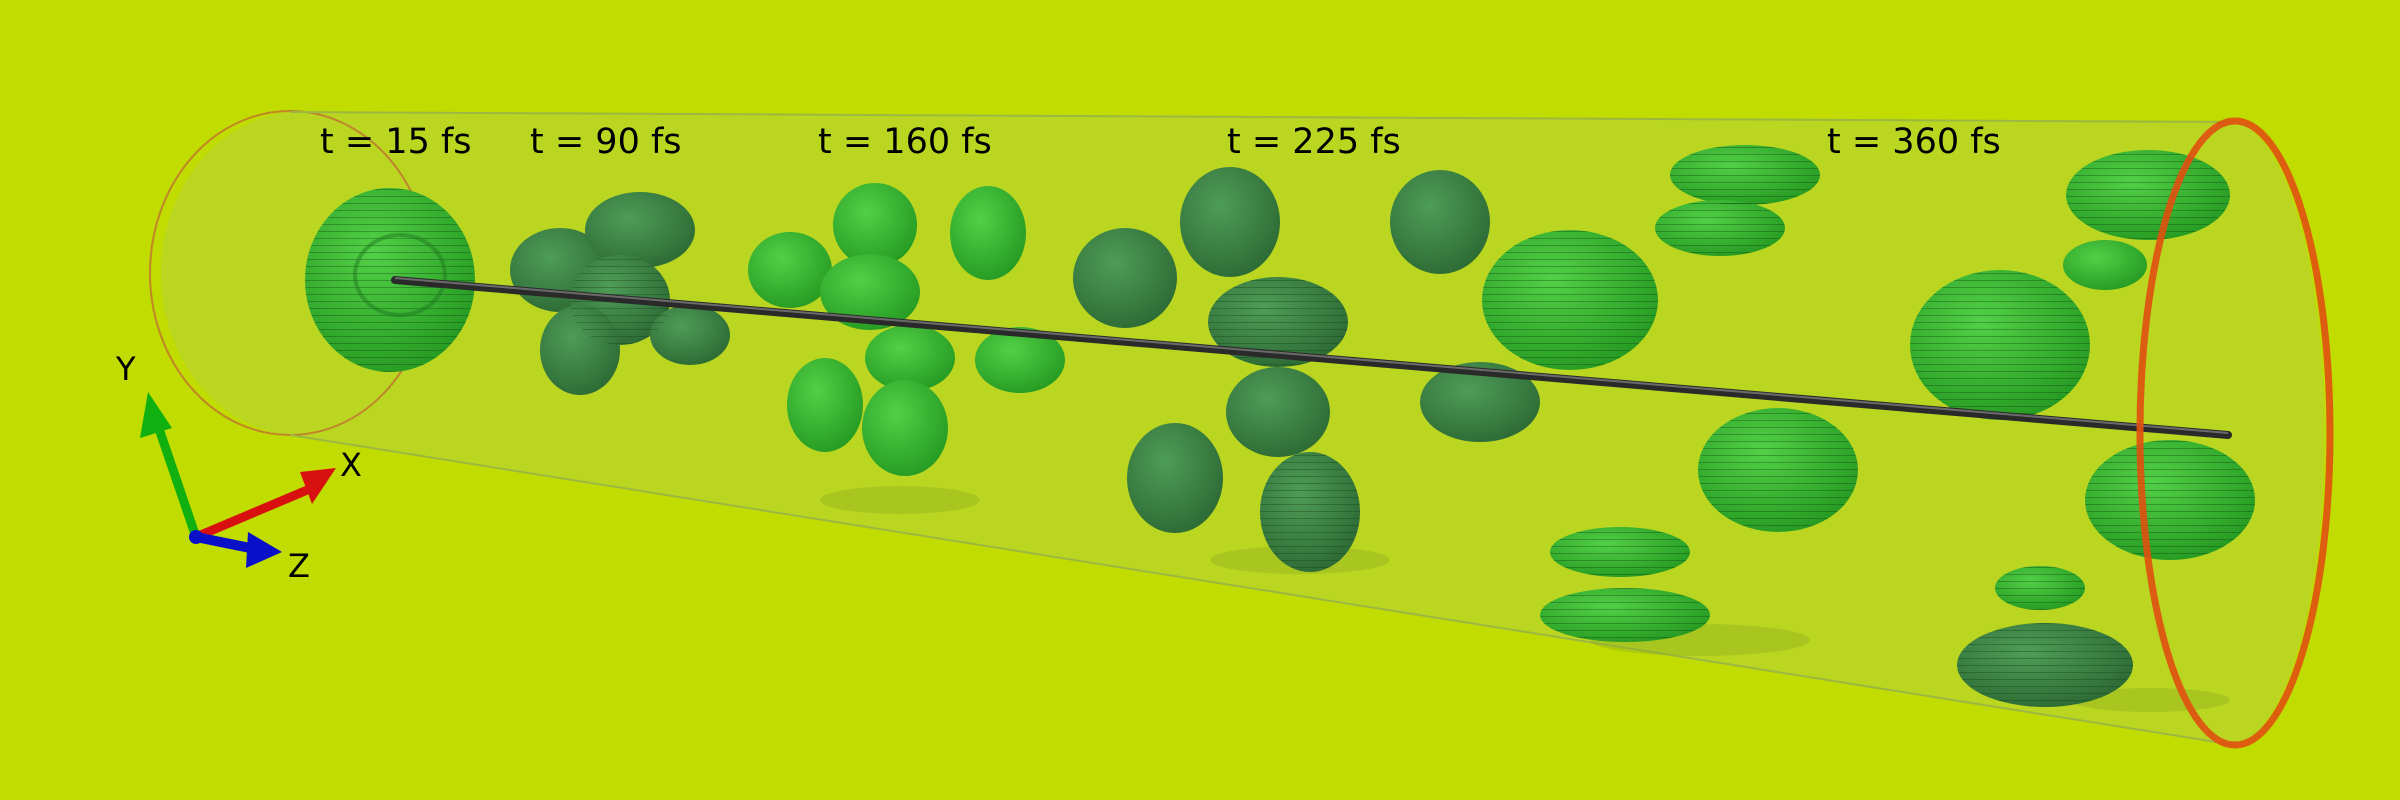 The image size is (2400, 800). Describe the element at coordinates (351, 465) in the screenshot. I see `x-axis-label: X` at that location.